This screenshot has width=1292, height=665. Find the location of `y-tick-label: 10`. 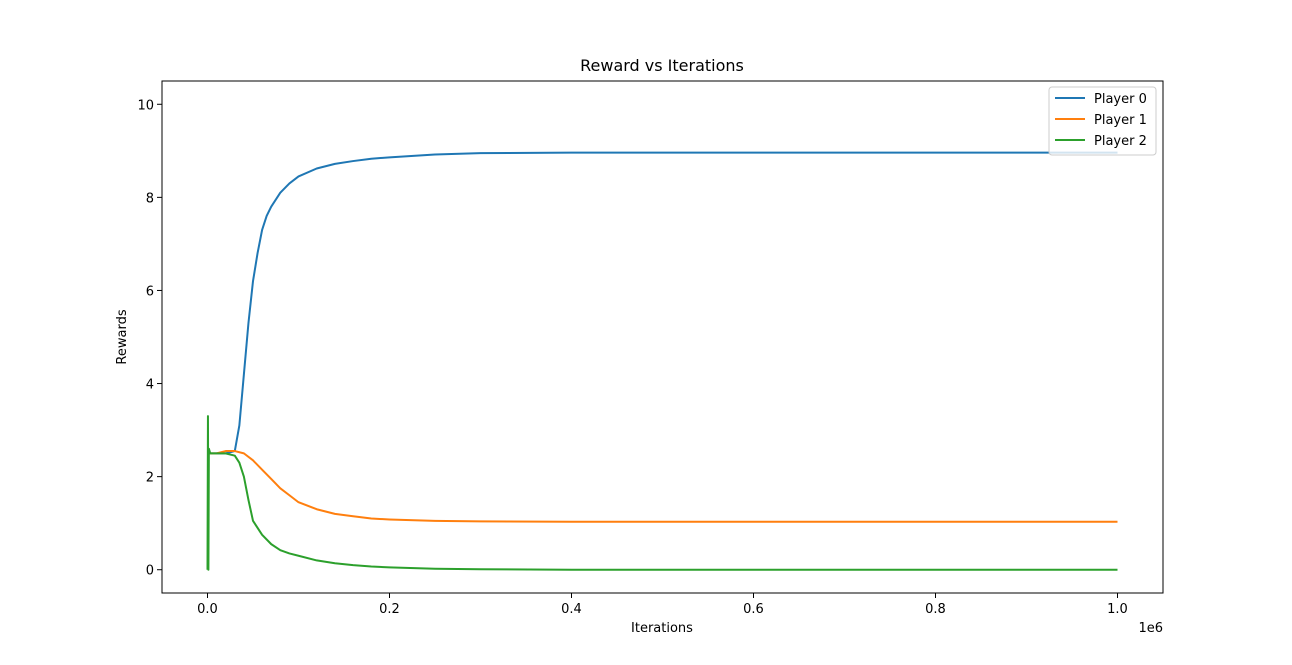

y-tick-label: 10 is located at coordinates (145, 105).